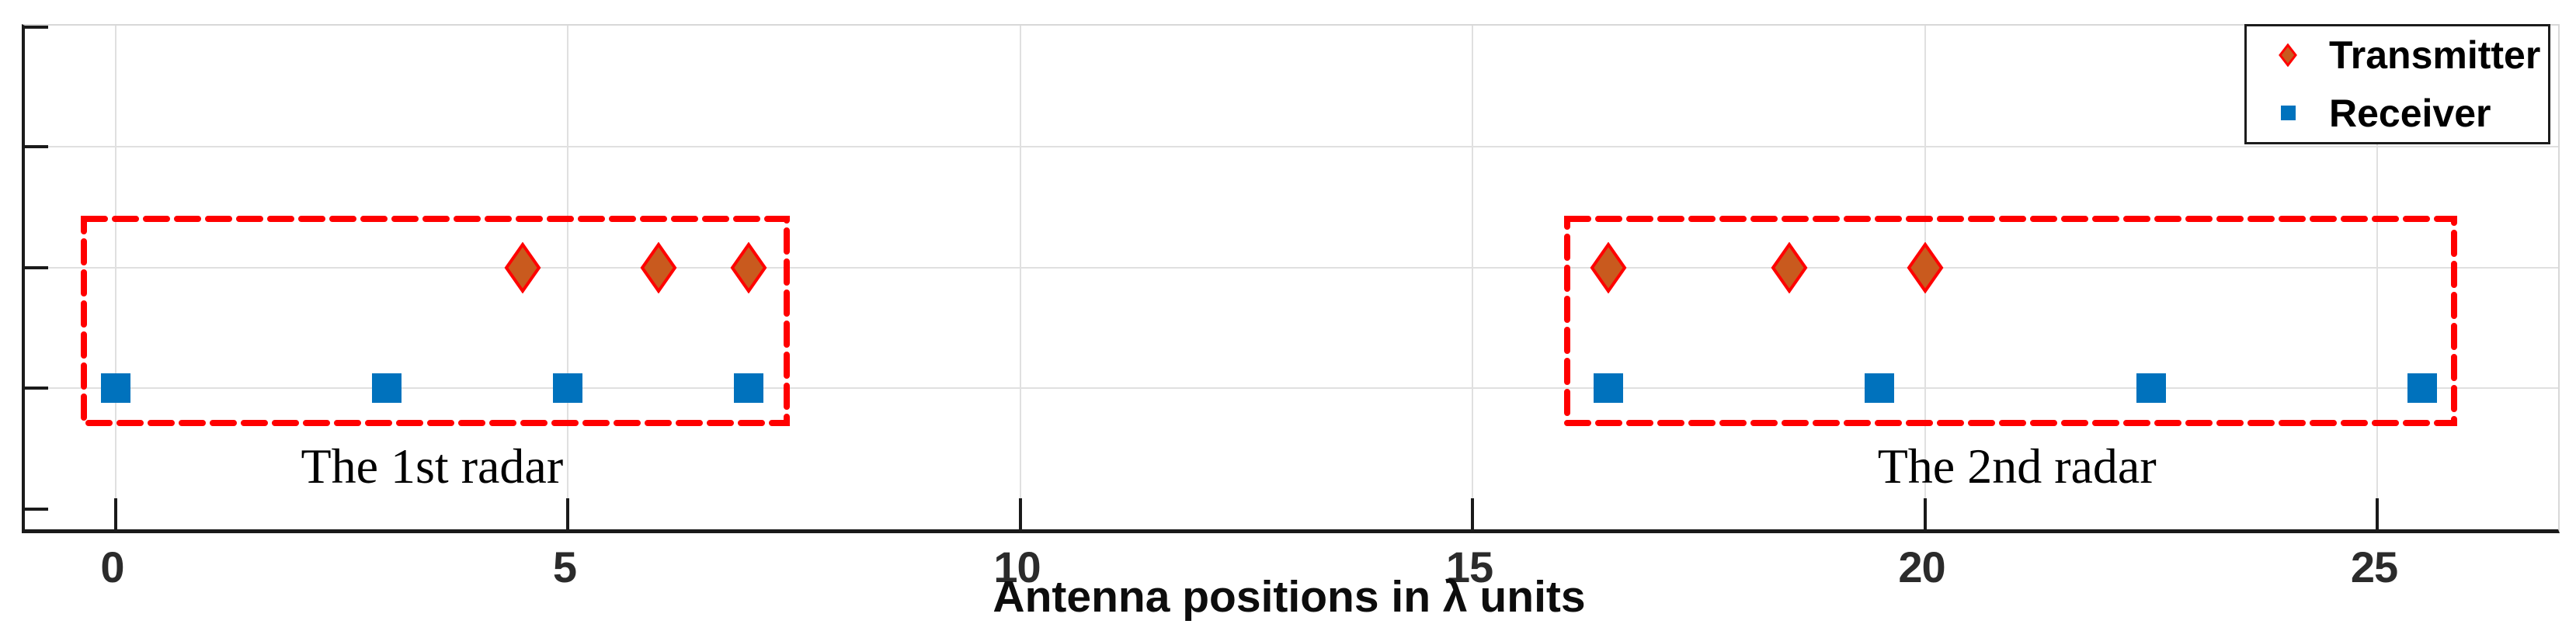 The width and height of the screenshot is (2576, 631). What do you see at coordinates (433, 466) in the screenshot?
I see `radar-1-caption: The 1st radar` at bounding box center [433, 466].